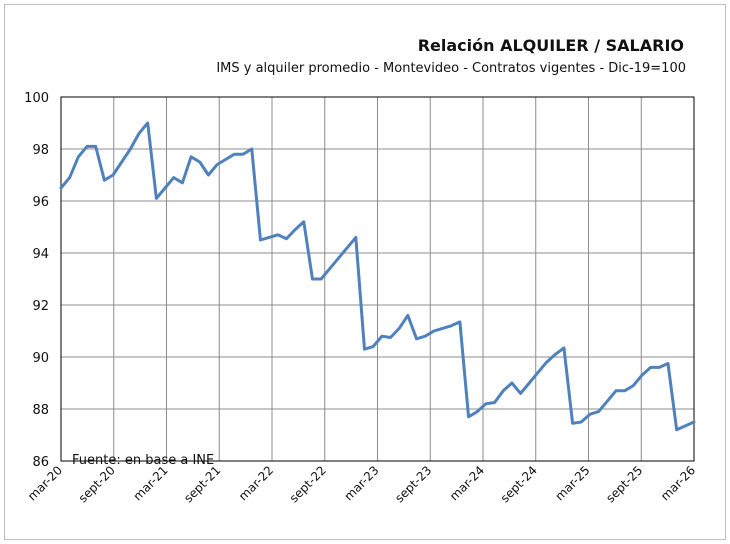 This screenshot has height=544, width=730. Describe the element at coordinates (678, 483) in the screenshot. I see `x-tick-label: mar-26` at that location.